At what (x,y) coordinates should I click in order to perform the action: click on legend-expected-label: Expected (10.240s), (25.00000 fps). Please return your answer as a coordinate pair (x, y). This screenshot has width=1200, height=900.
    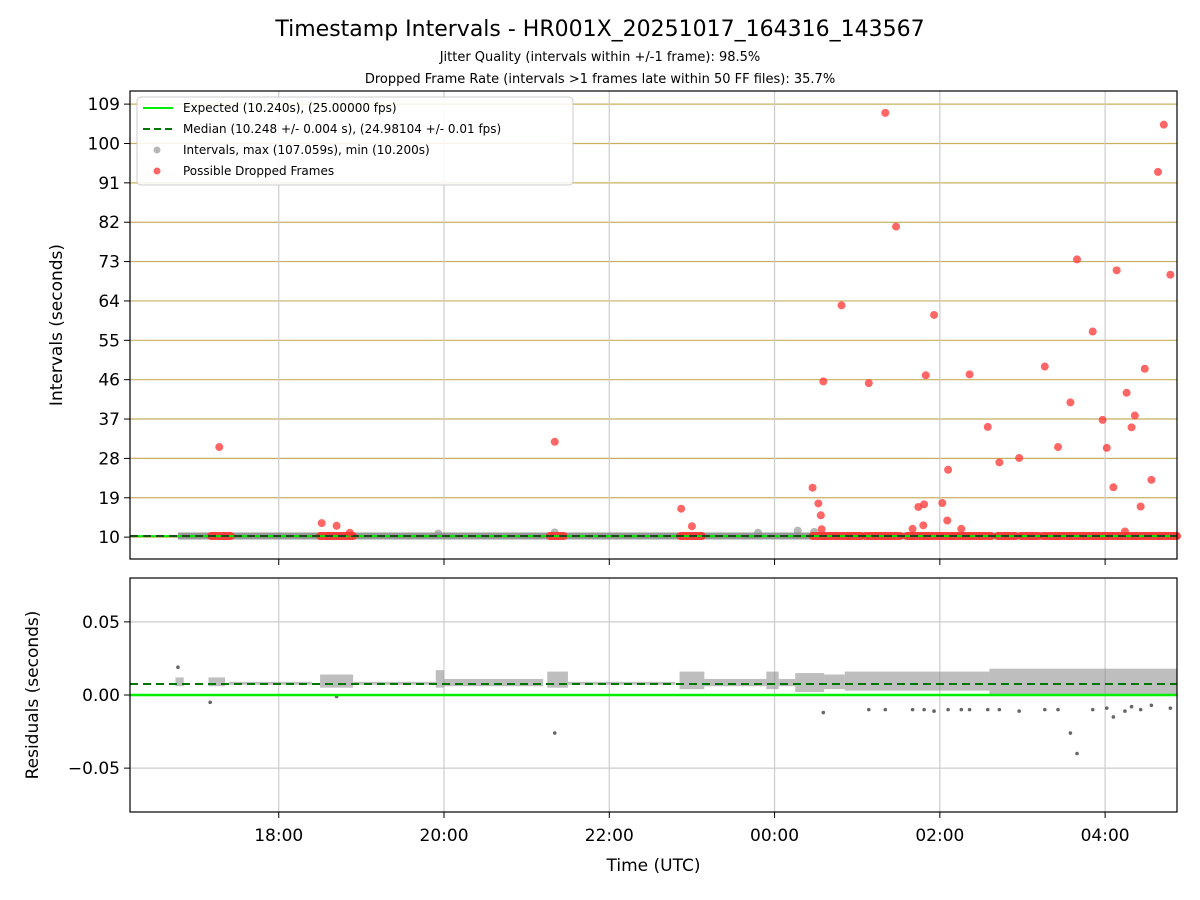
    Looking at the image, I should click on (290, 108).